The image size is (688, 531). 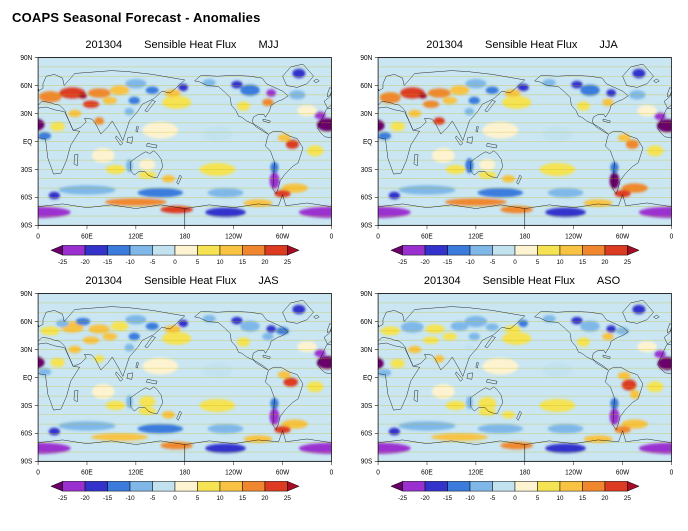 I want to click on colorbar-aso: -25 -20 -15 -10 -5 0 5 10 15 20 25, so click(x=515, y=491).